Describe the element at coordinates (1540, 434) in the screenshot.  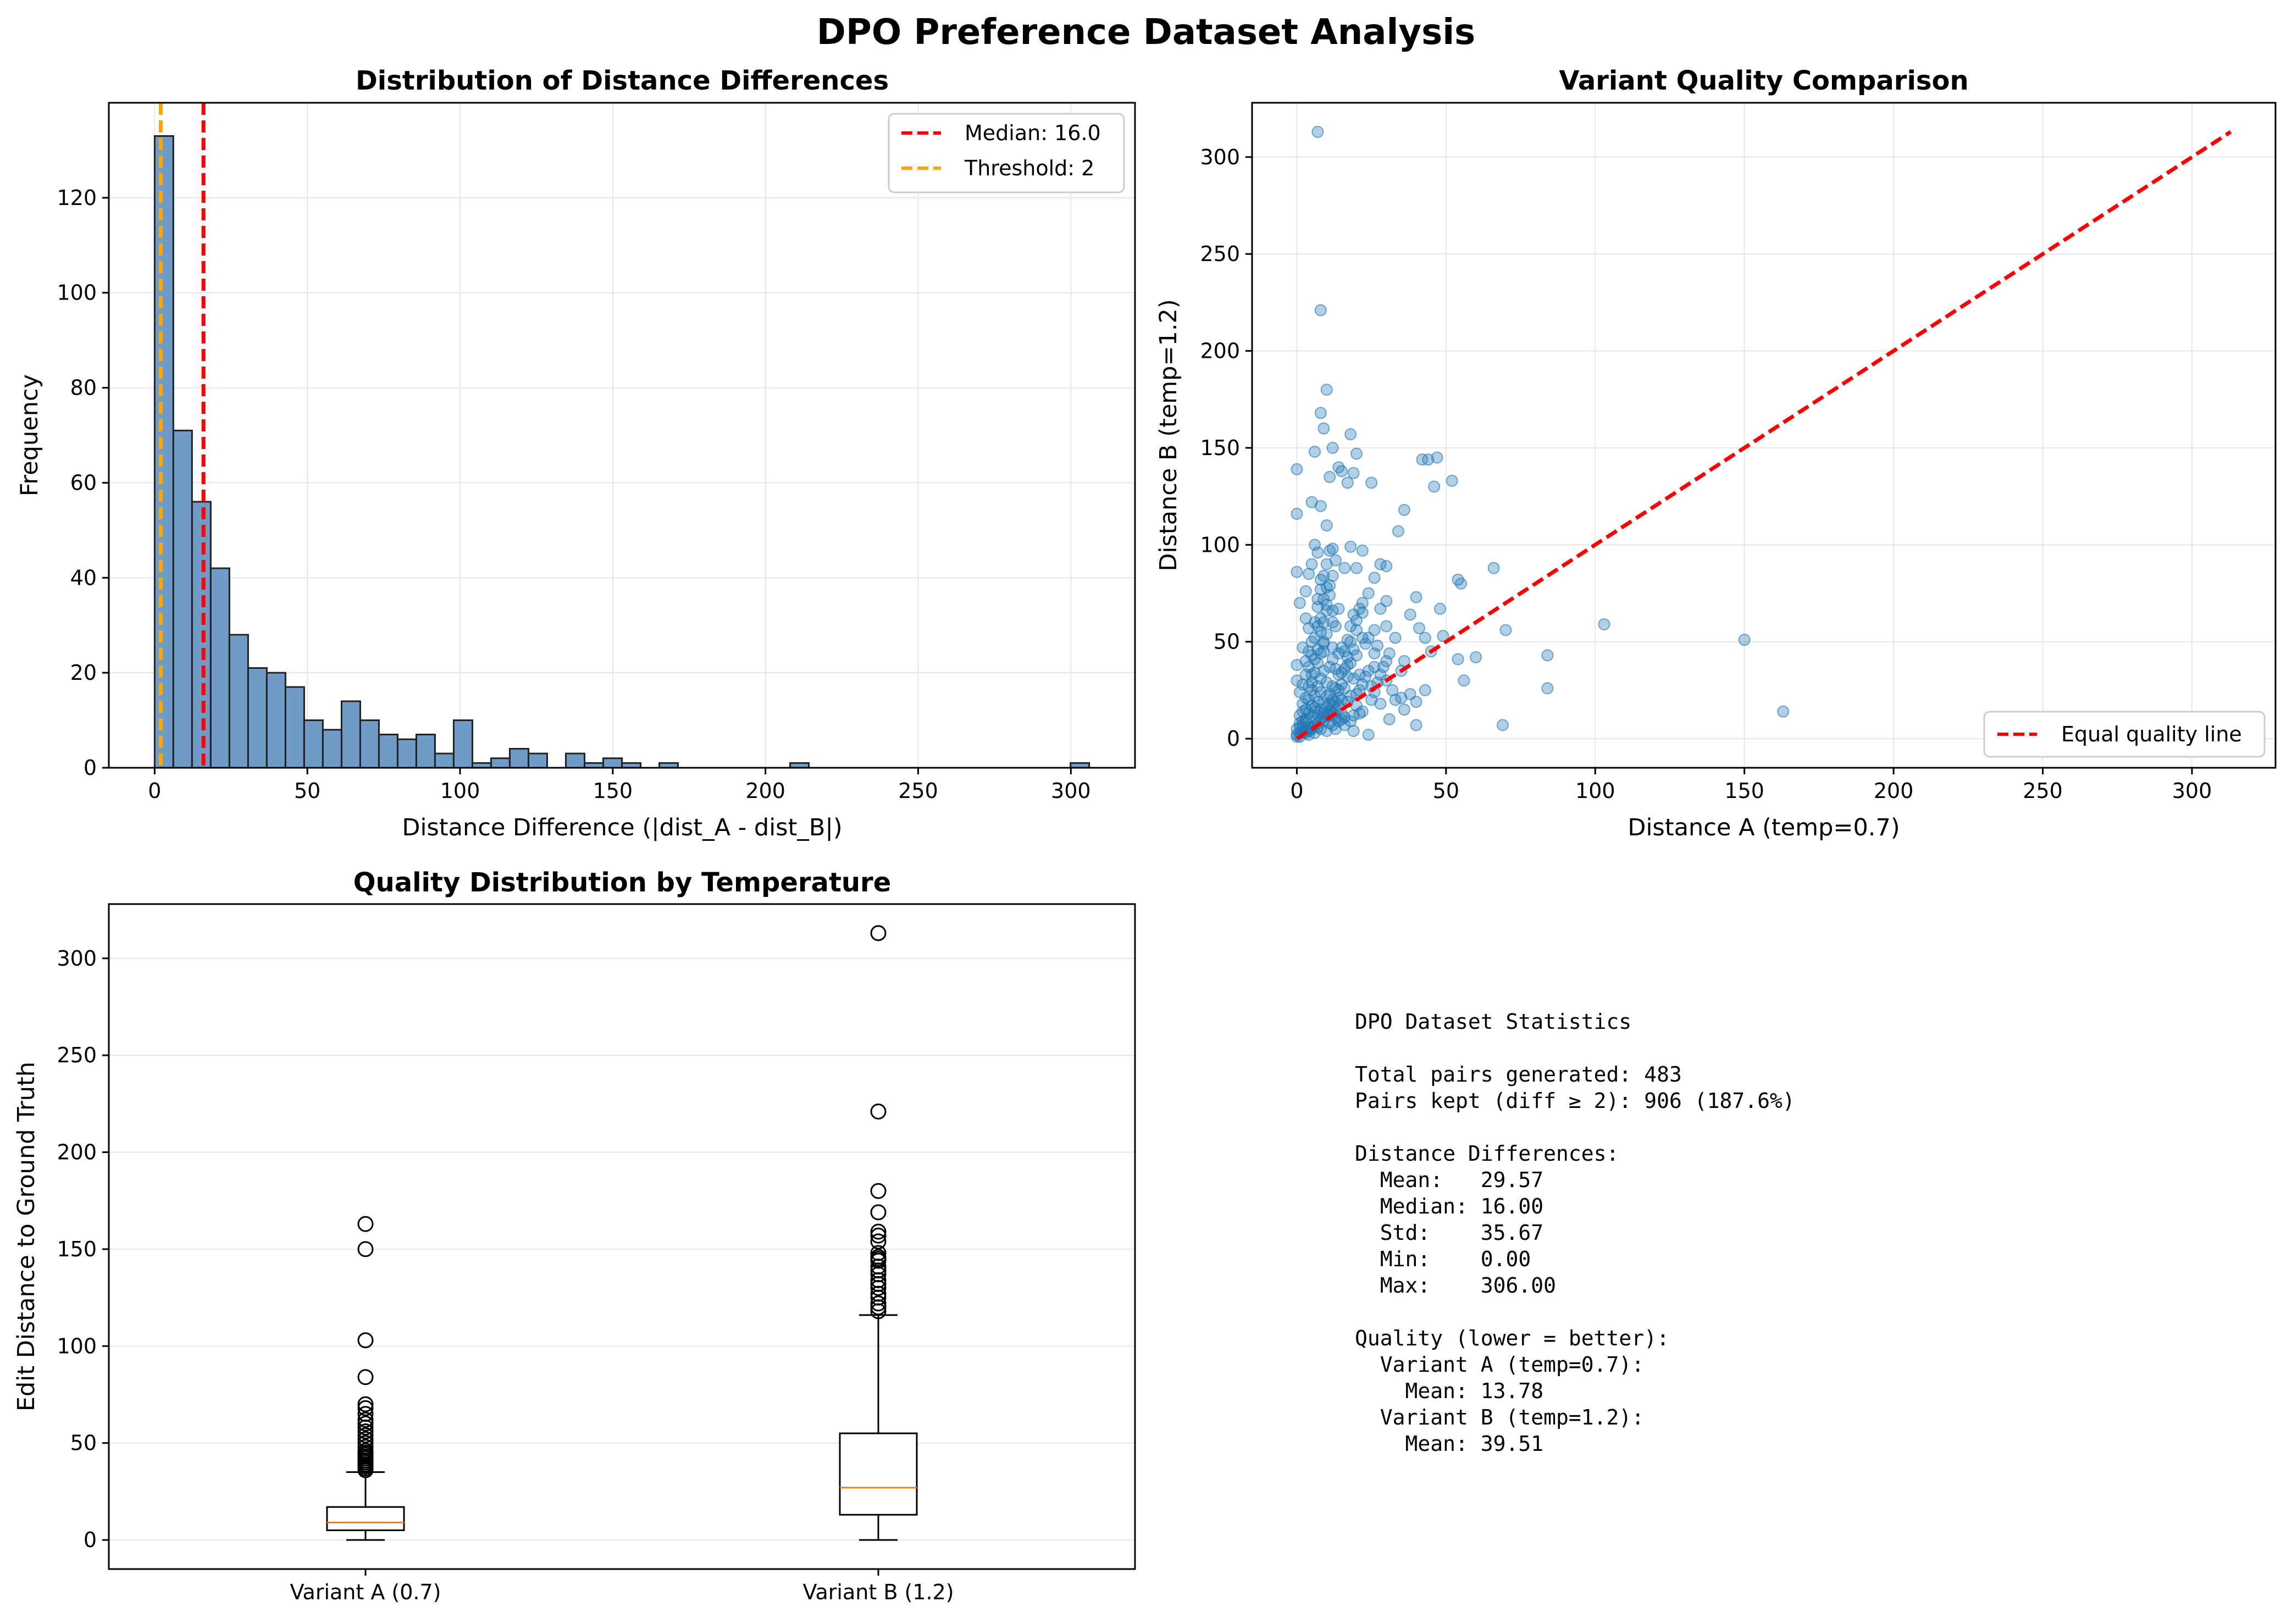
I see `scatter-points` at that location.